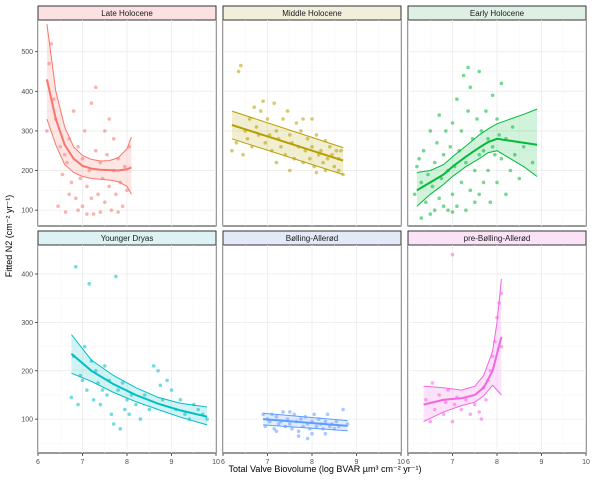  I want to click on panel-3: Early Holocene, so click(497, 116).